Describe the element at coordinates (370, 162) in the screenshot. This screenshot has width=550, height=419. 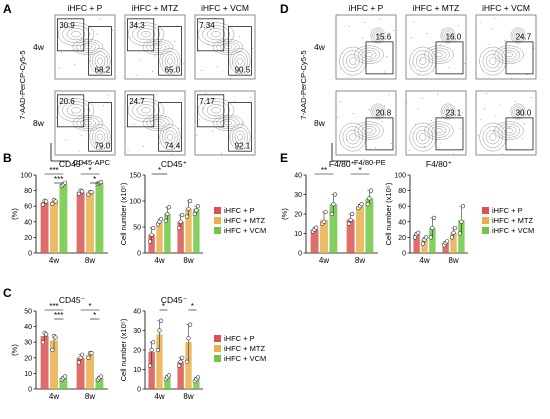
I see `flow-x-axis-label: F4/80-PE` at that location.